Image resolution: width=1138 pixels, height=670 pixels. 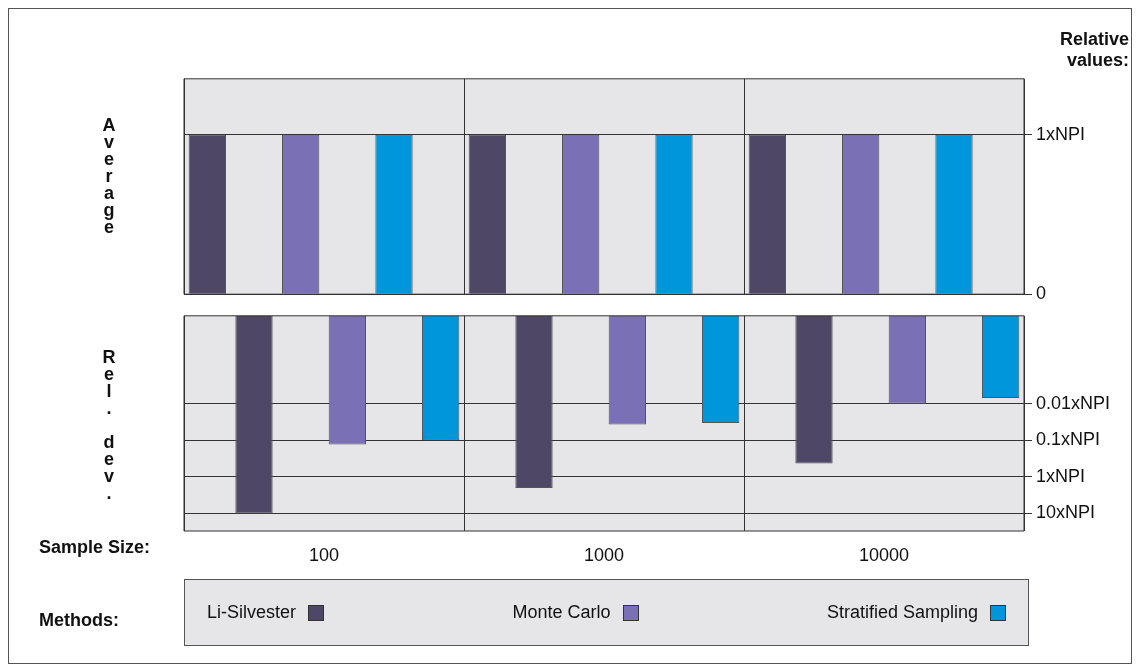 What do you see at coordinates (79, 620) in the screenshot?
I see `legend-title: Methods:` at bounding box center [79, 620].